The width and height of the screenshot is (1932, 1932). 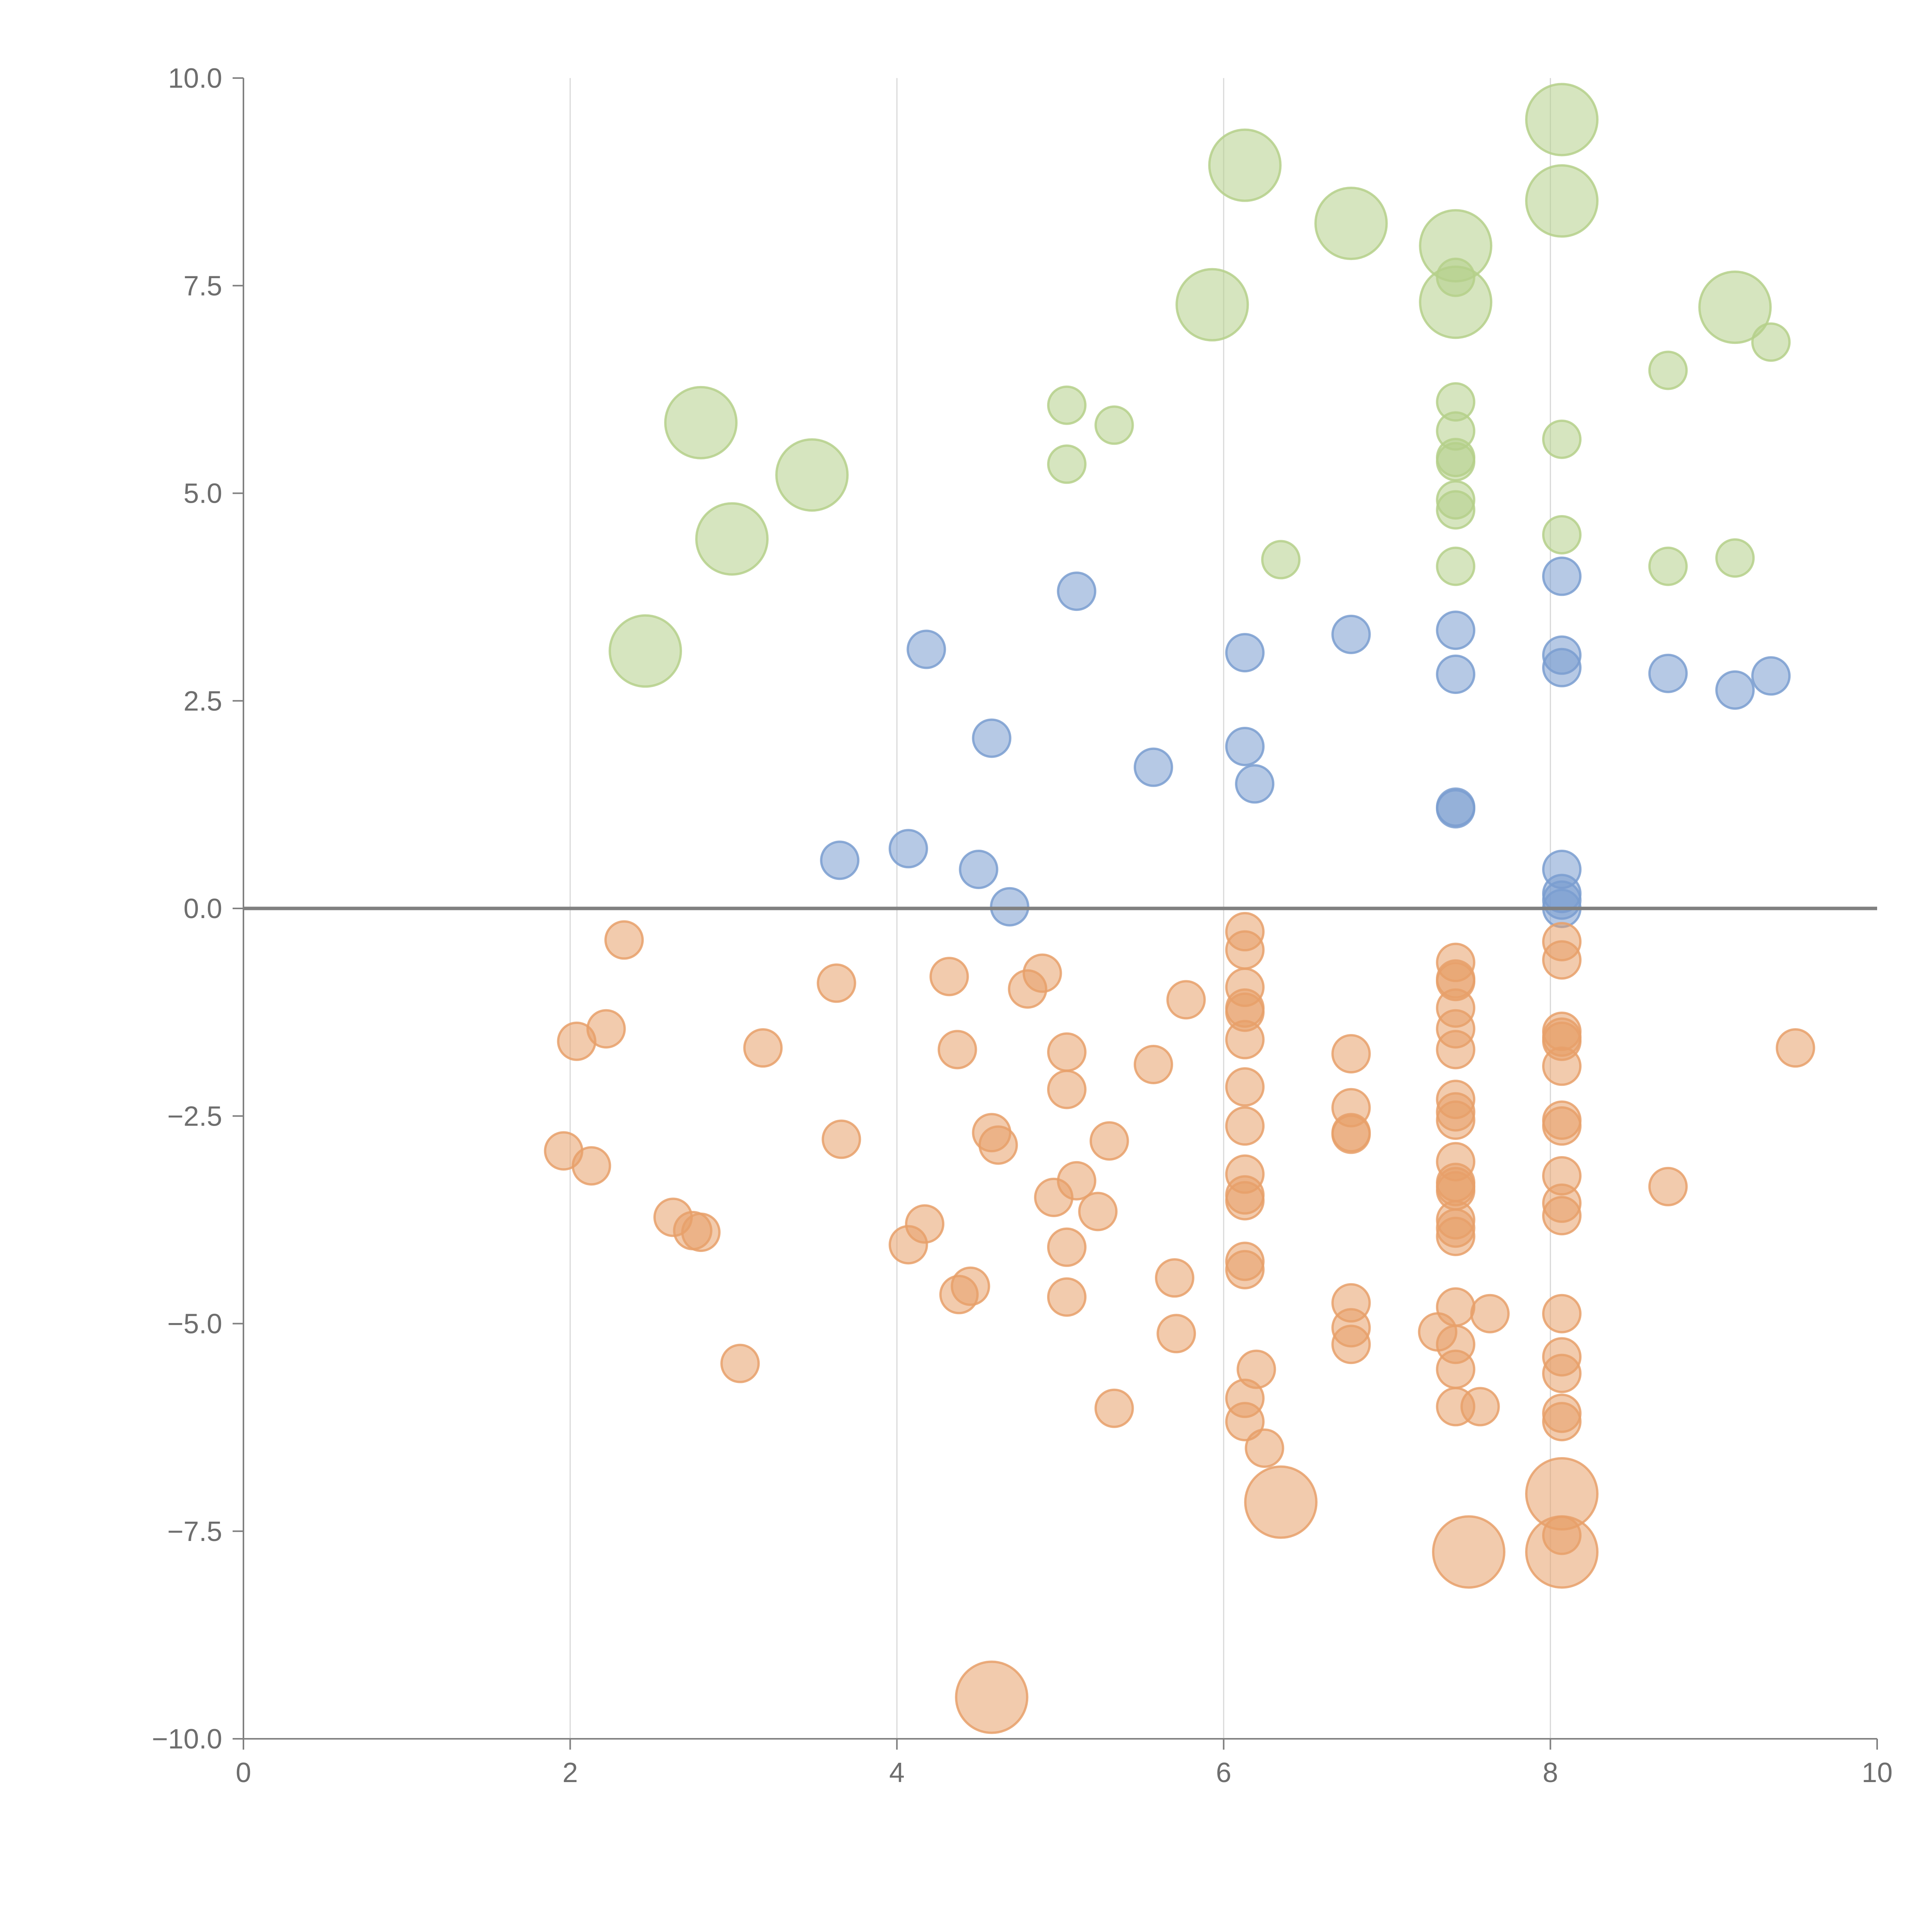 What do you see at coordinates (194, 1325) in the screenshot?
I see `y-tick-label: −5.0` at bounding box center [194, 1325].